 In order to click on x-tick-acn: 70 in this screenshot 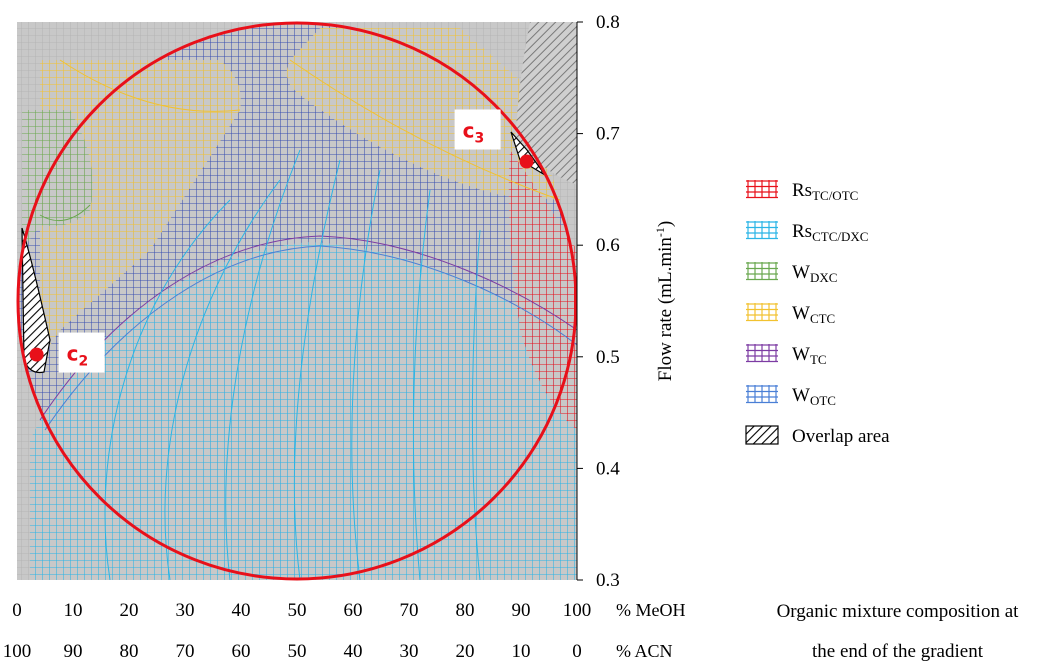, I will do `click(185, 651)`.